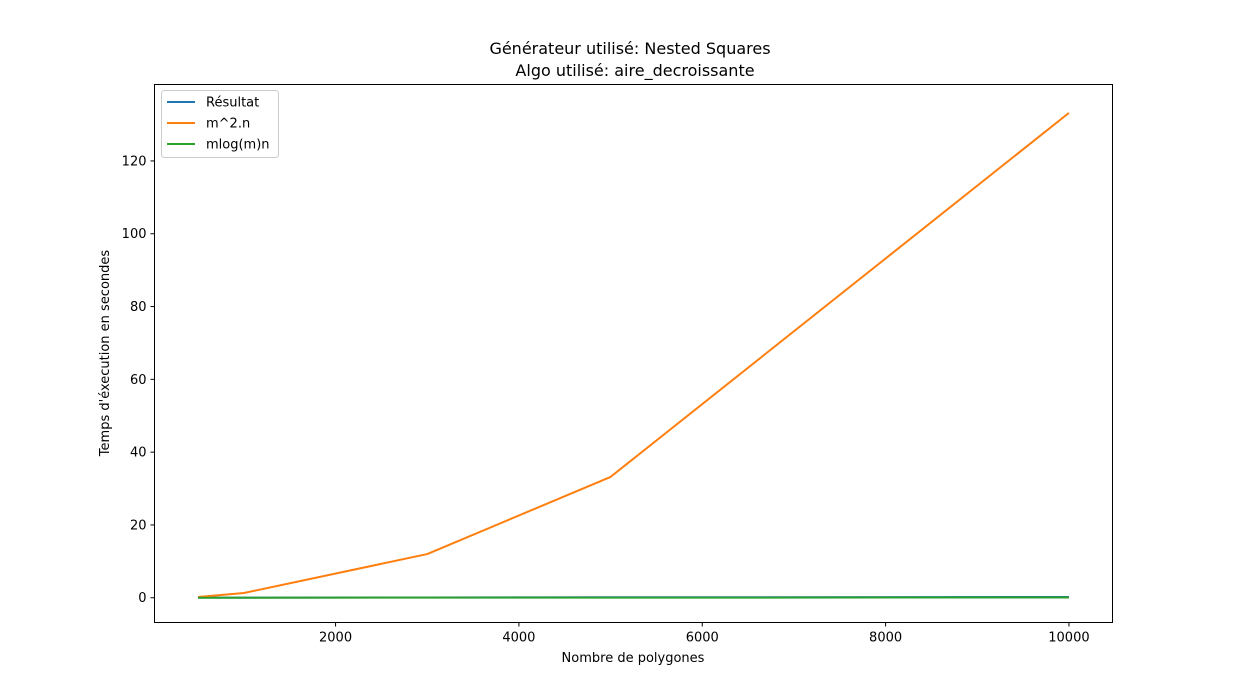 Image resolution: width=1235 pixels, height=699 pixels. What do you see at coordinates (138, 307) in the screenshot?
I see `y-tick-label: 80` at bounding box center [138, 307].